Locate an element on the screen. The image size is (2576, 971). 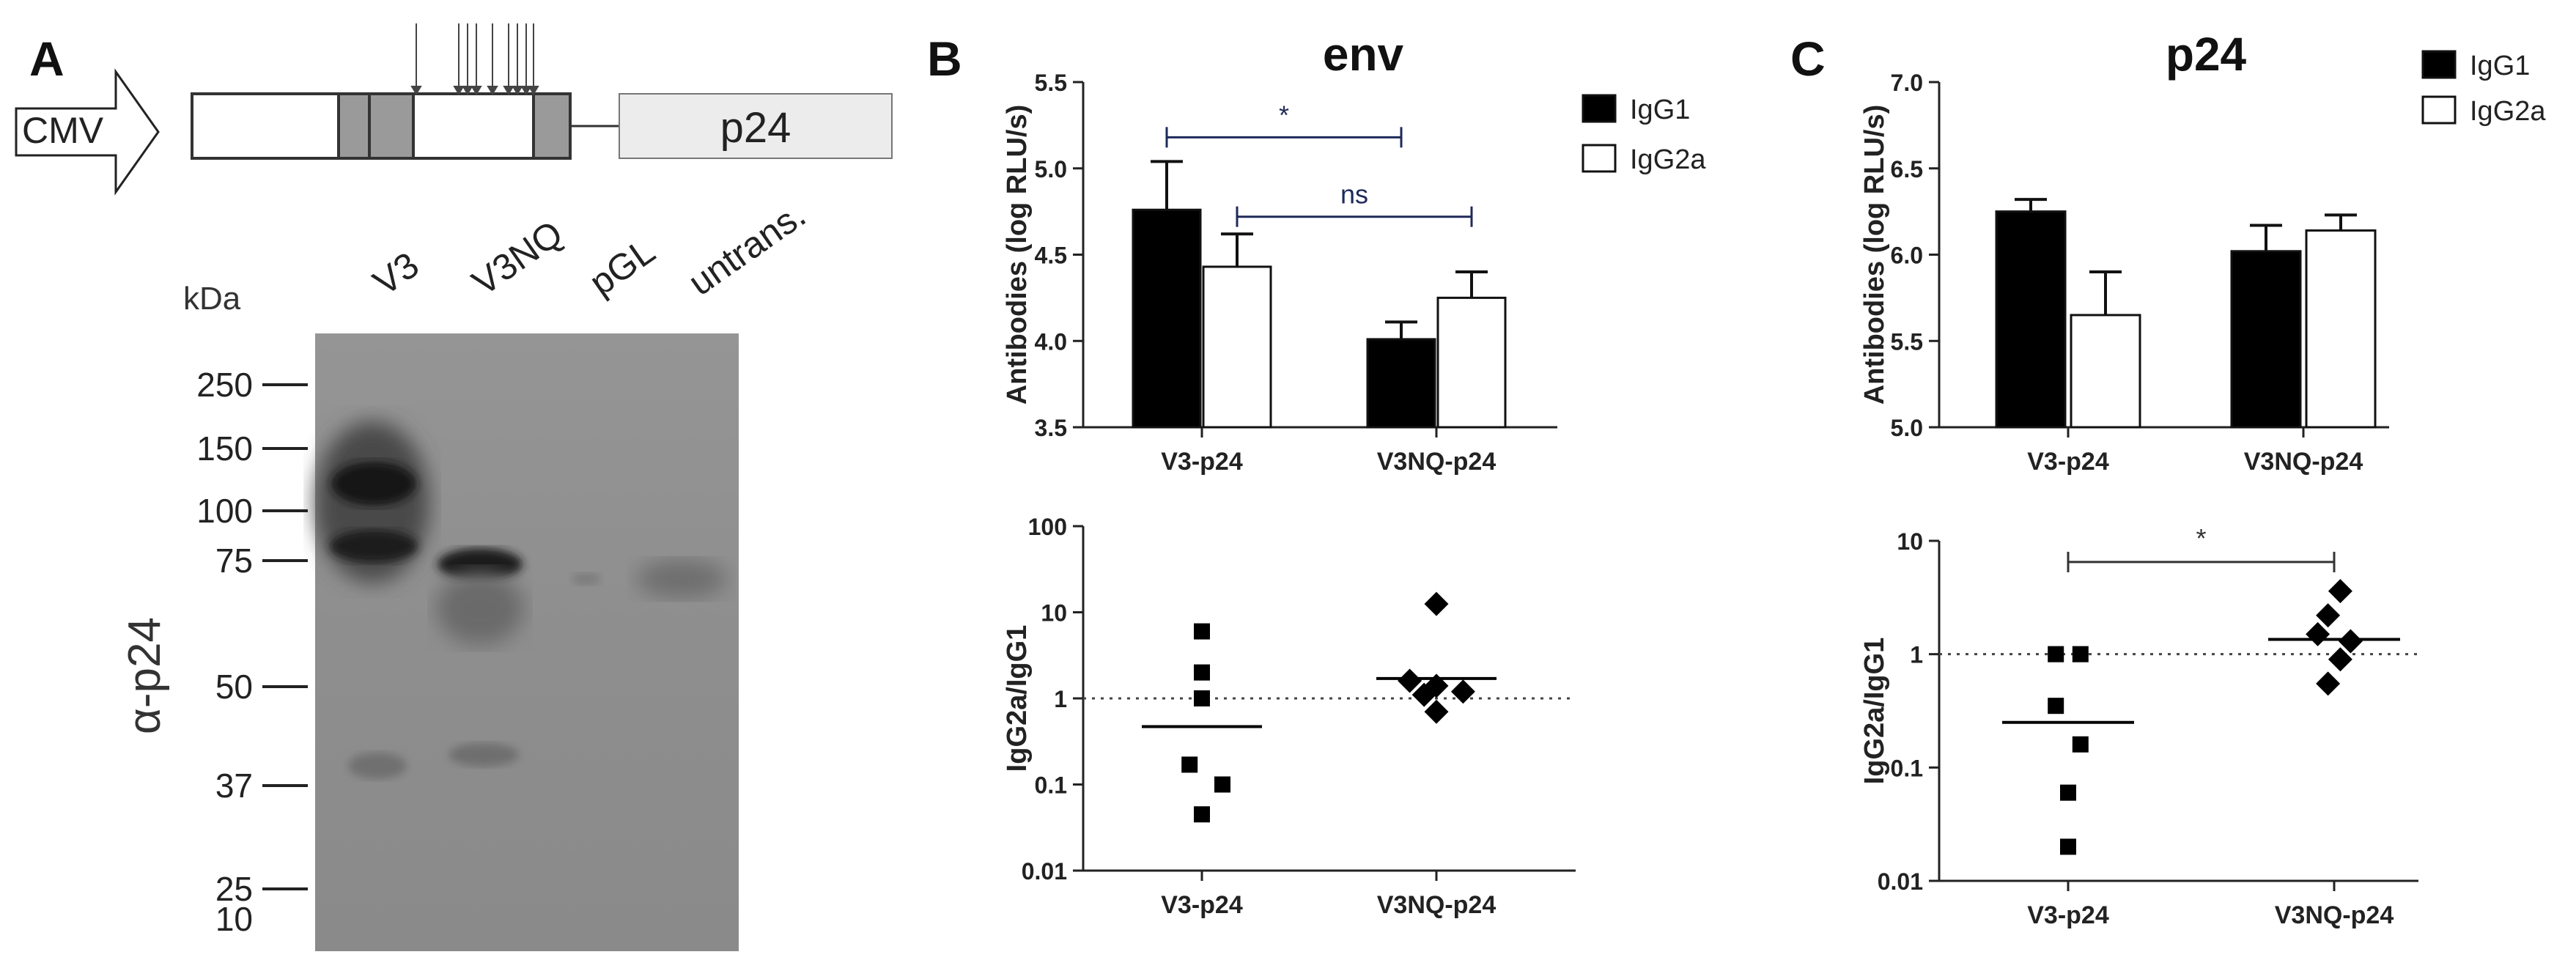
antibody-label: α-p24 is located at coordinates (144, 675).